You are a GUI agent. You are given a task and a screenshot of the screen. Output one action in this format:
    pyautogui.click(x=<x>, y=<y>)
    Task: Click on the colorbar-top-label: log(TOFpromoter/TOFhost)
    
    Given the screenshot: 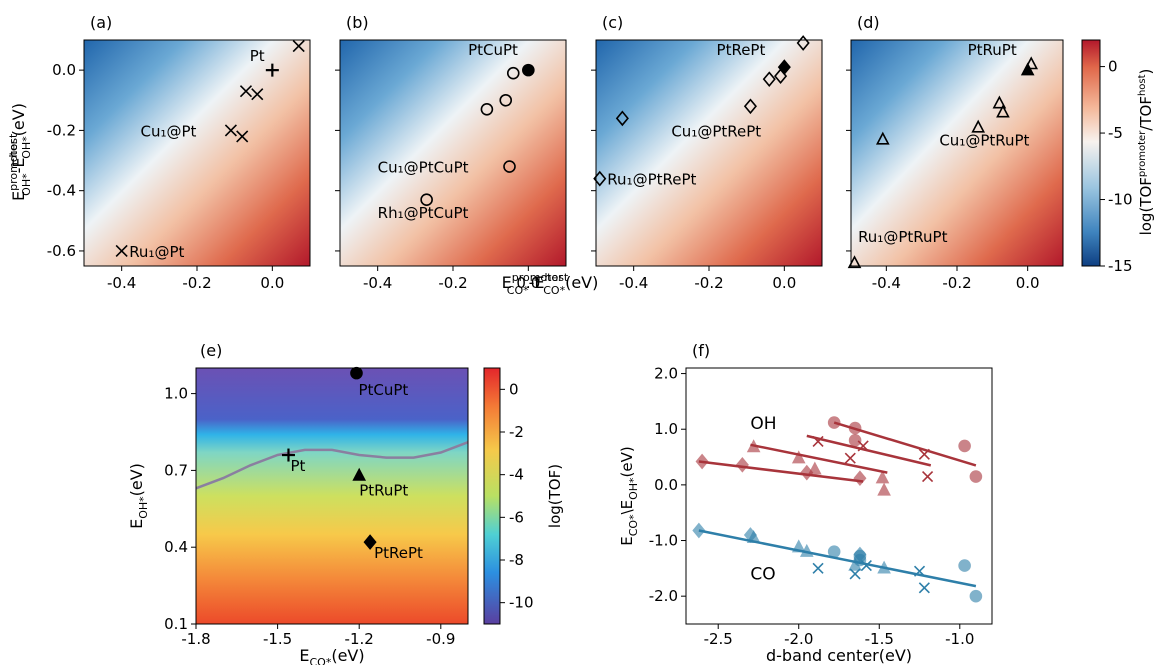 What is the action you would take?
    pyautogui.click(x=1146, y=152)
    